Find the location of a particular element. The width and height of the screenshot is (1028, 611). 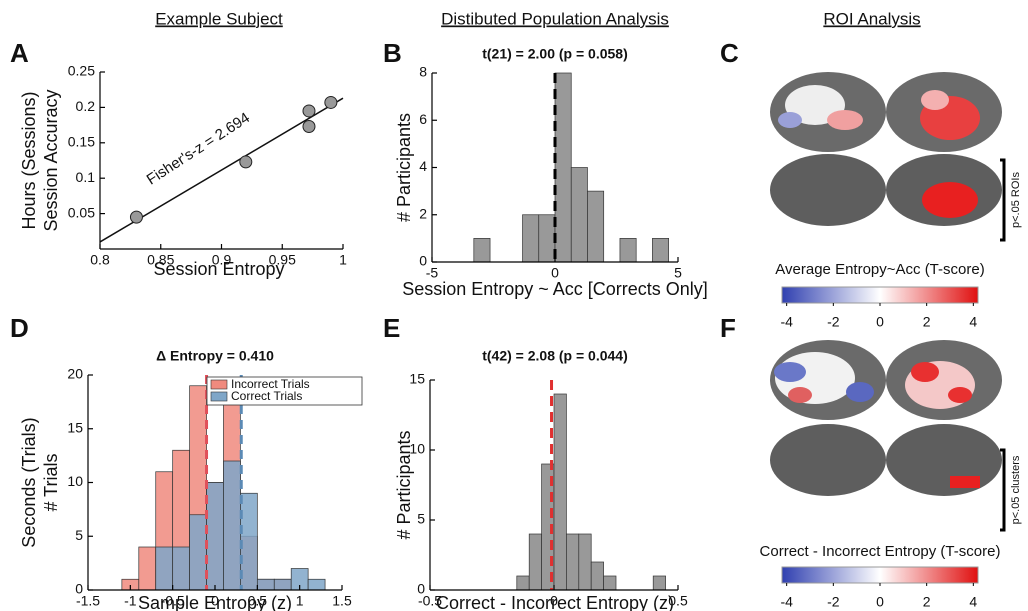

chart-title: t(21) = 2.00 (p = 0.058) is located at coordinates (555, 54).